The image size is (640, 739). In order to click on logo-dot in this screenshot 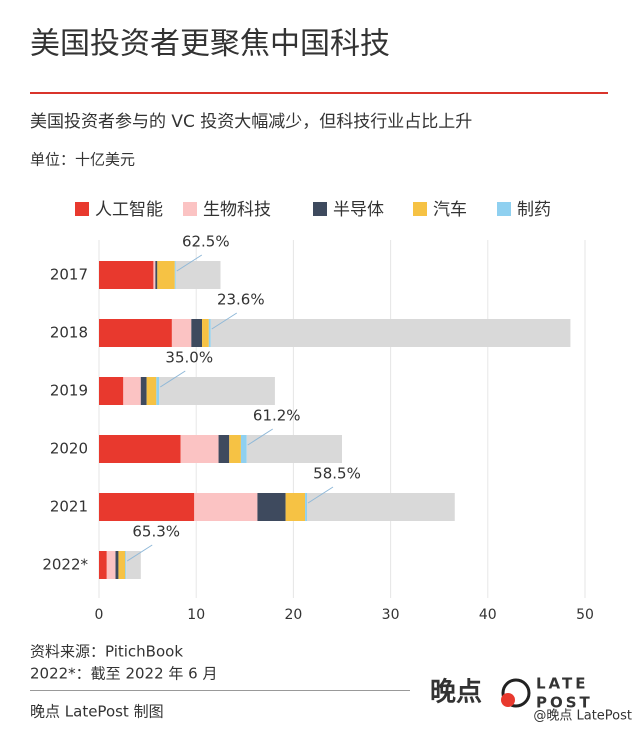, I will do `click(508, 700)`.